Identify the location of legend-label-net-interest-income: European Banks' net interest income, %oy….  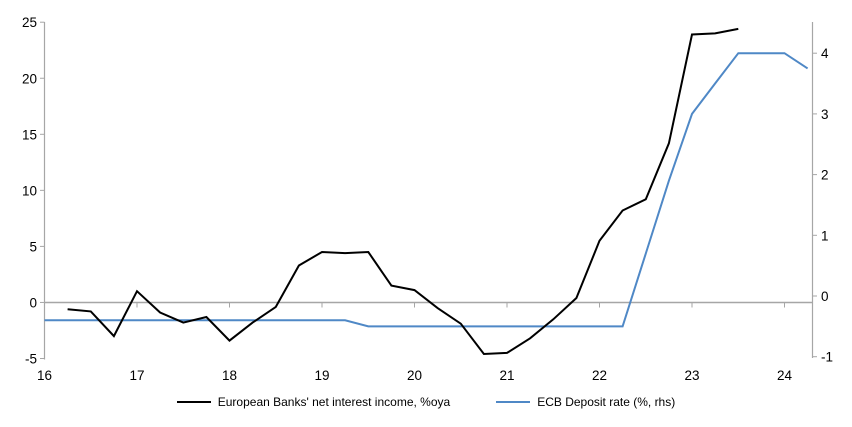
(334, 402).